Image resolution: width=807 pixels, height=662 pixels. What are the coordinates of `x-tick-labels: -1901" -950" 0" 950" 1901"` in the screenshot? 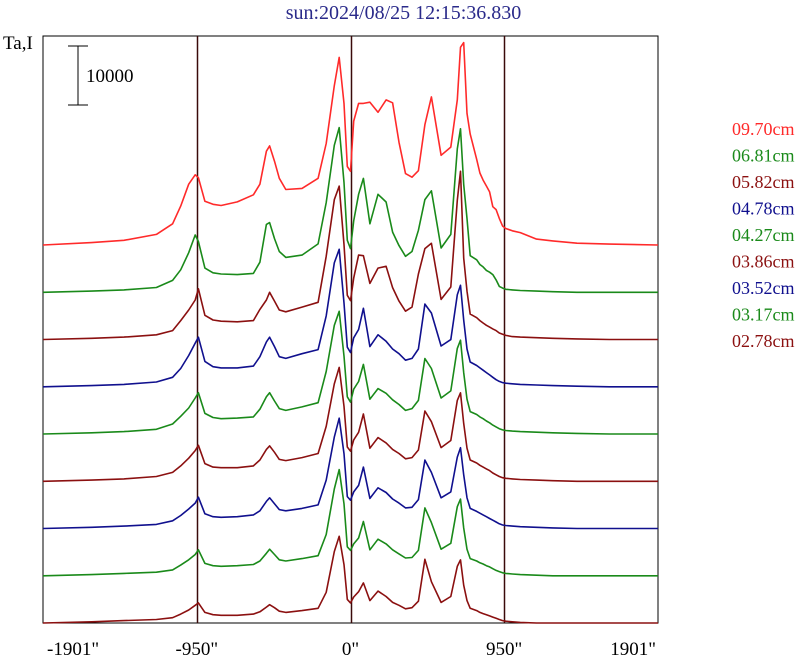 It's located at (351, 649).